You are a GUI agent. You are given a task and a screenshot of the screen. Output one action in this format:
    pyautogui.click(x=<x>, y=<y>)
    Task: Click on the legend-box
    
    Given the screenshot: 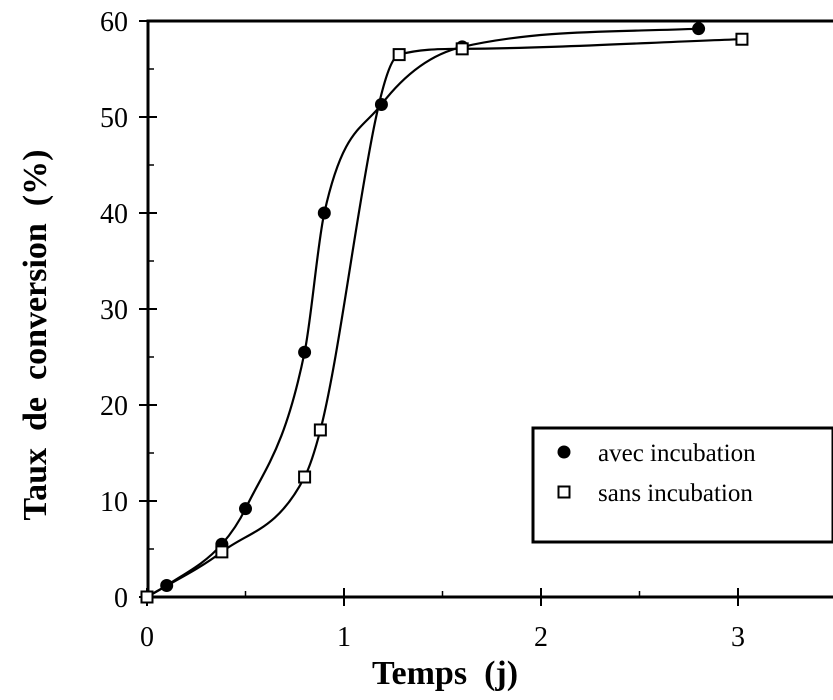 What is the action you would take?
    pyautogui.click(x=682, y=485)
    